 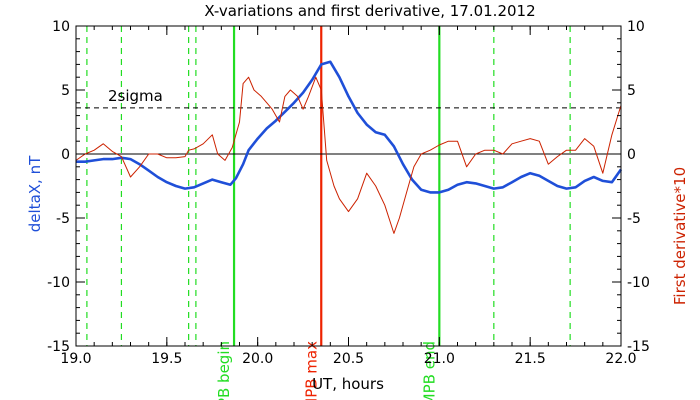 I want to click on mpb-label: MPB begin, so click(x=224, y=370).